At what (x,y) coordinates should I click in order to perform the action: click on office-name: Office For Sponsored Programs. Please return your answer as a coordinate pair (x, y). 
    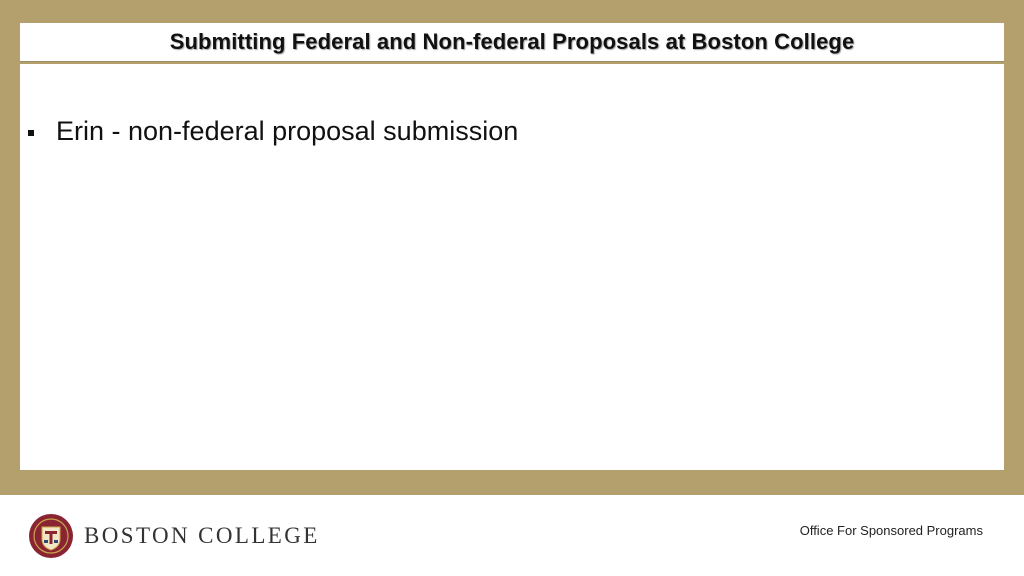
    Looking at the image, I should click on (891, 530).